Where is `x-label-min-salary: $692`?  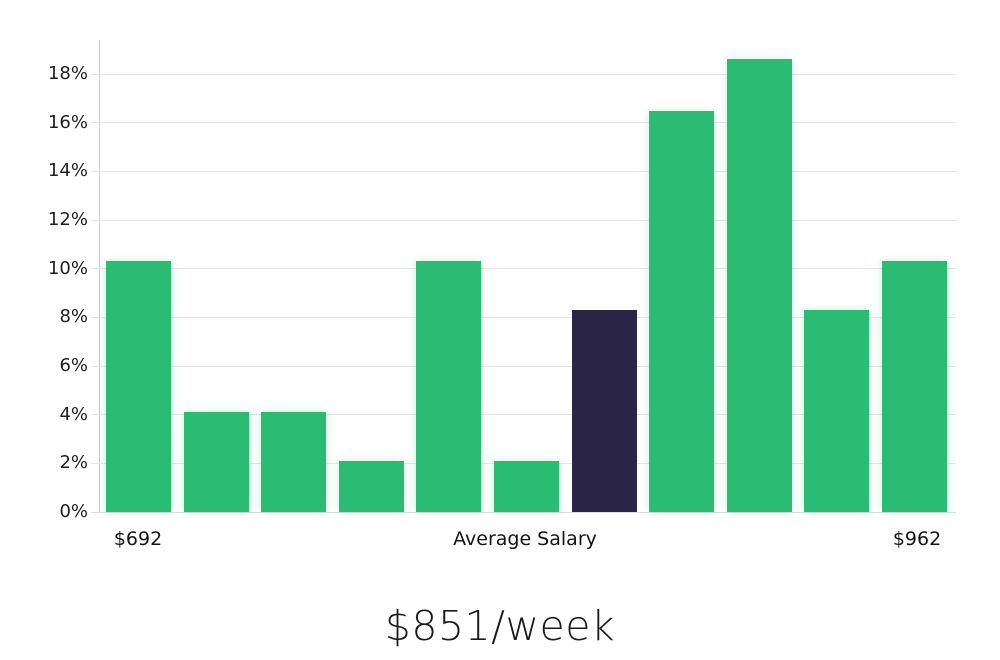
x-label-min-salary: $692 is located at coordinates (138, 539).